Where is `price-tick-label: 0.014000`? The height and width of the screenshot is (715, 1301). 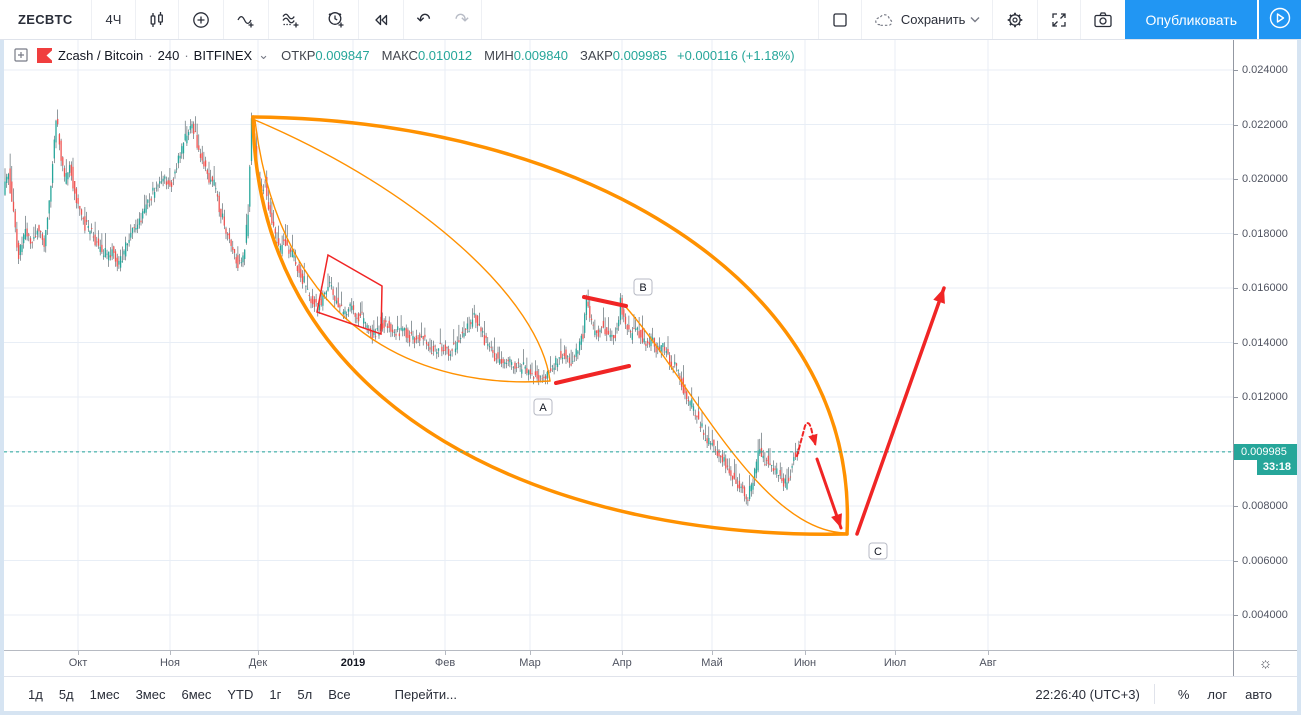
price-tick-label: 0.014000 is located at coordinates (1265, 342).